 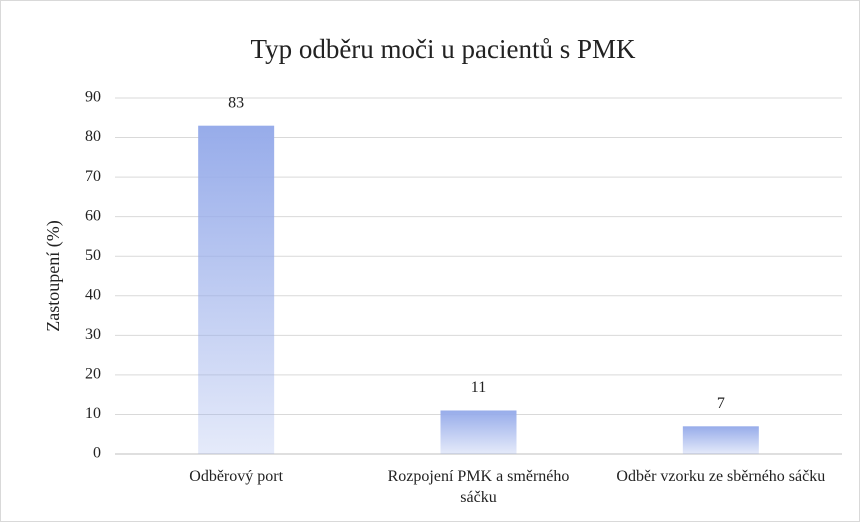 I want to click on data-label: 83, so click(x=236, y=102).